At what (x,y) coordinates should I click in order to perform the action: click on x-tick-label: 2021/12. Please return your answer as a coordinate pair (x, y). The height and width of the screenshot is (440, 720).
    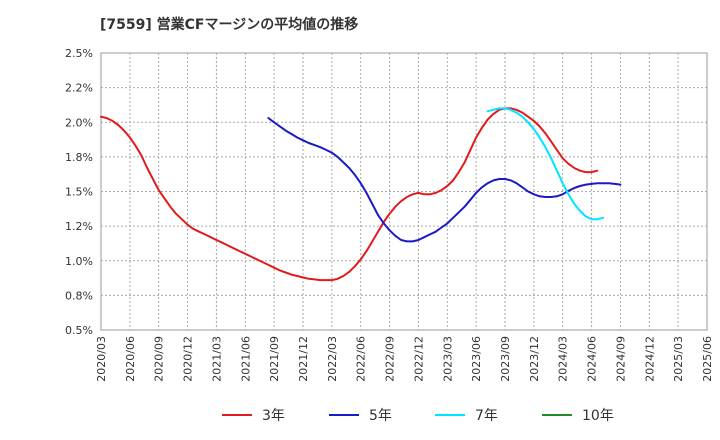
    Looking at the image, I should click on (303, 359).